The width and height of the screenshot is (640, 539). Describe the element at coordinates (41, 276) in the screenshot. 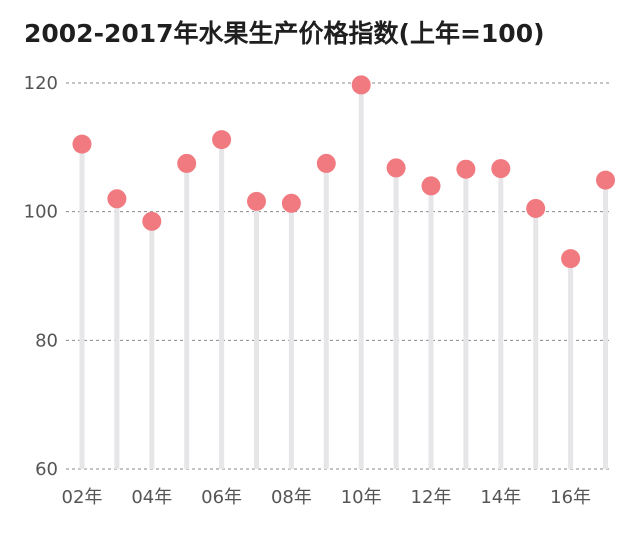

I see `y-axis-ticks: 60 80 100 120` at that location.